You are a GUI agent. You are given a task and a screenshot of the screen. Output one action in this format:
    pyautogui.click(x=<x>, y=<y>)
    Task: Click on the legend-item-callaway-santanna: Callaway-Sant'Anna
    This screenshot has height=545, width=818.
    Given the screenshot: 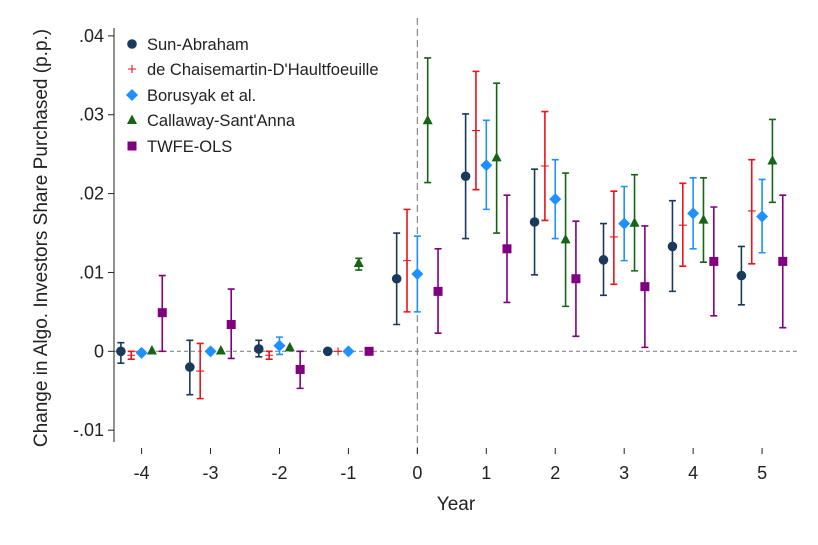 What is the action you would take?
    pyautogui.click(x=211, y=121)
    